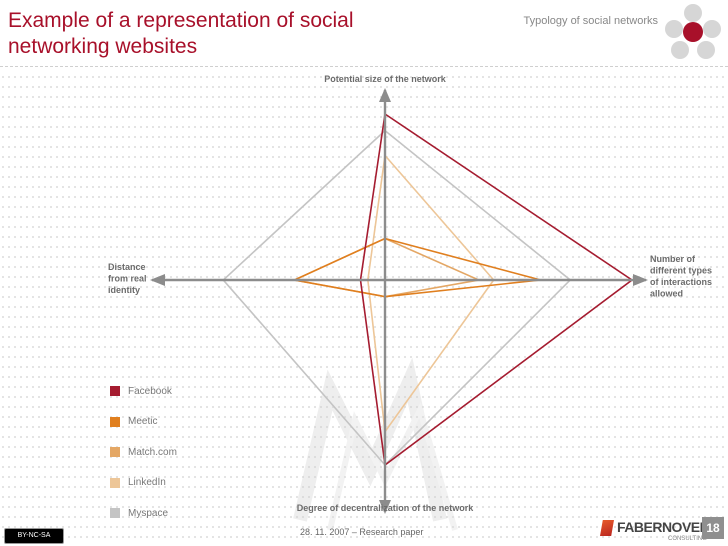  Describe the element at coordinates (666, 294) in the screenshot. I see `axis-label-right: allowed` at that location.